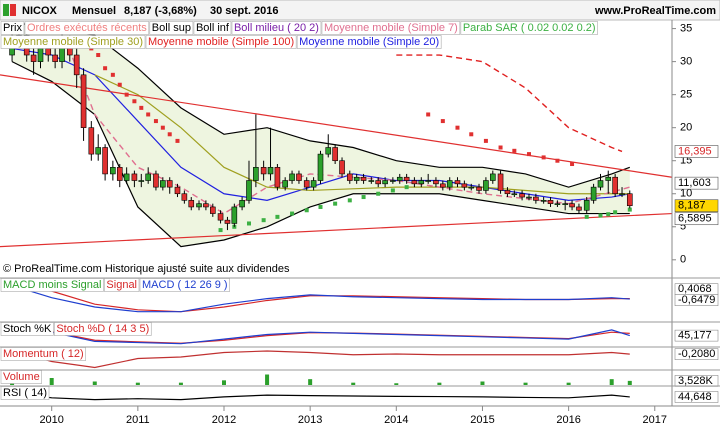  What do you see at coordinates (686, 28) in the screenshot?
I see `y-tick-label: 35` at bounding box center [686, 28].